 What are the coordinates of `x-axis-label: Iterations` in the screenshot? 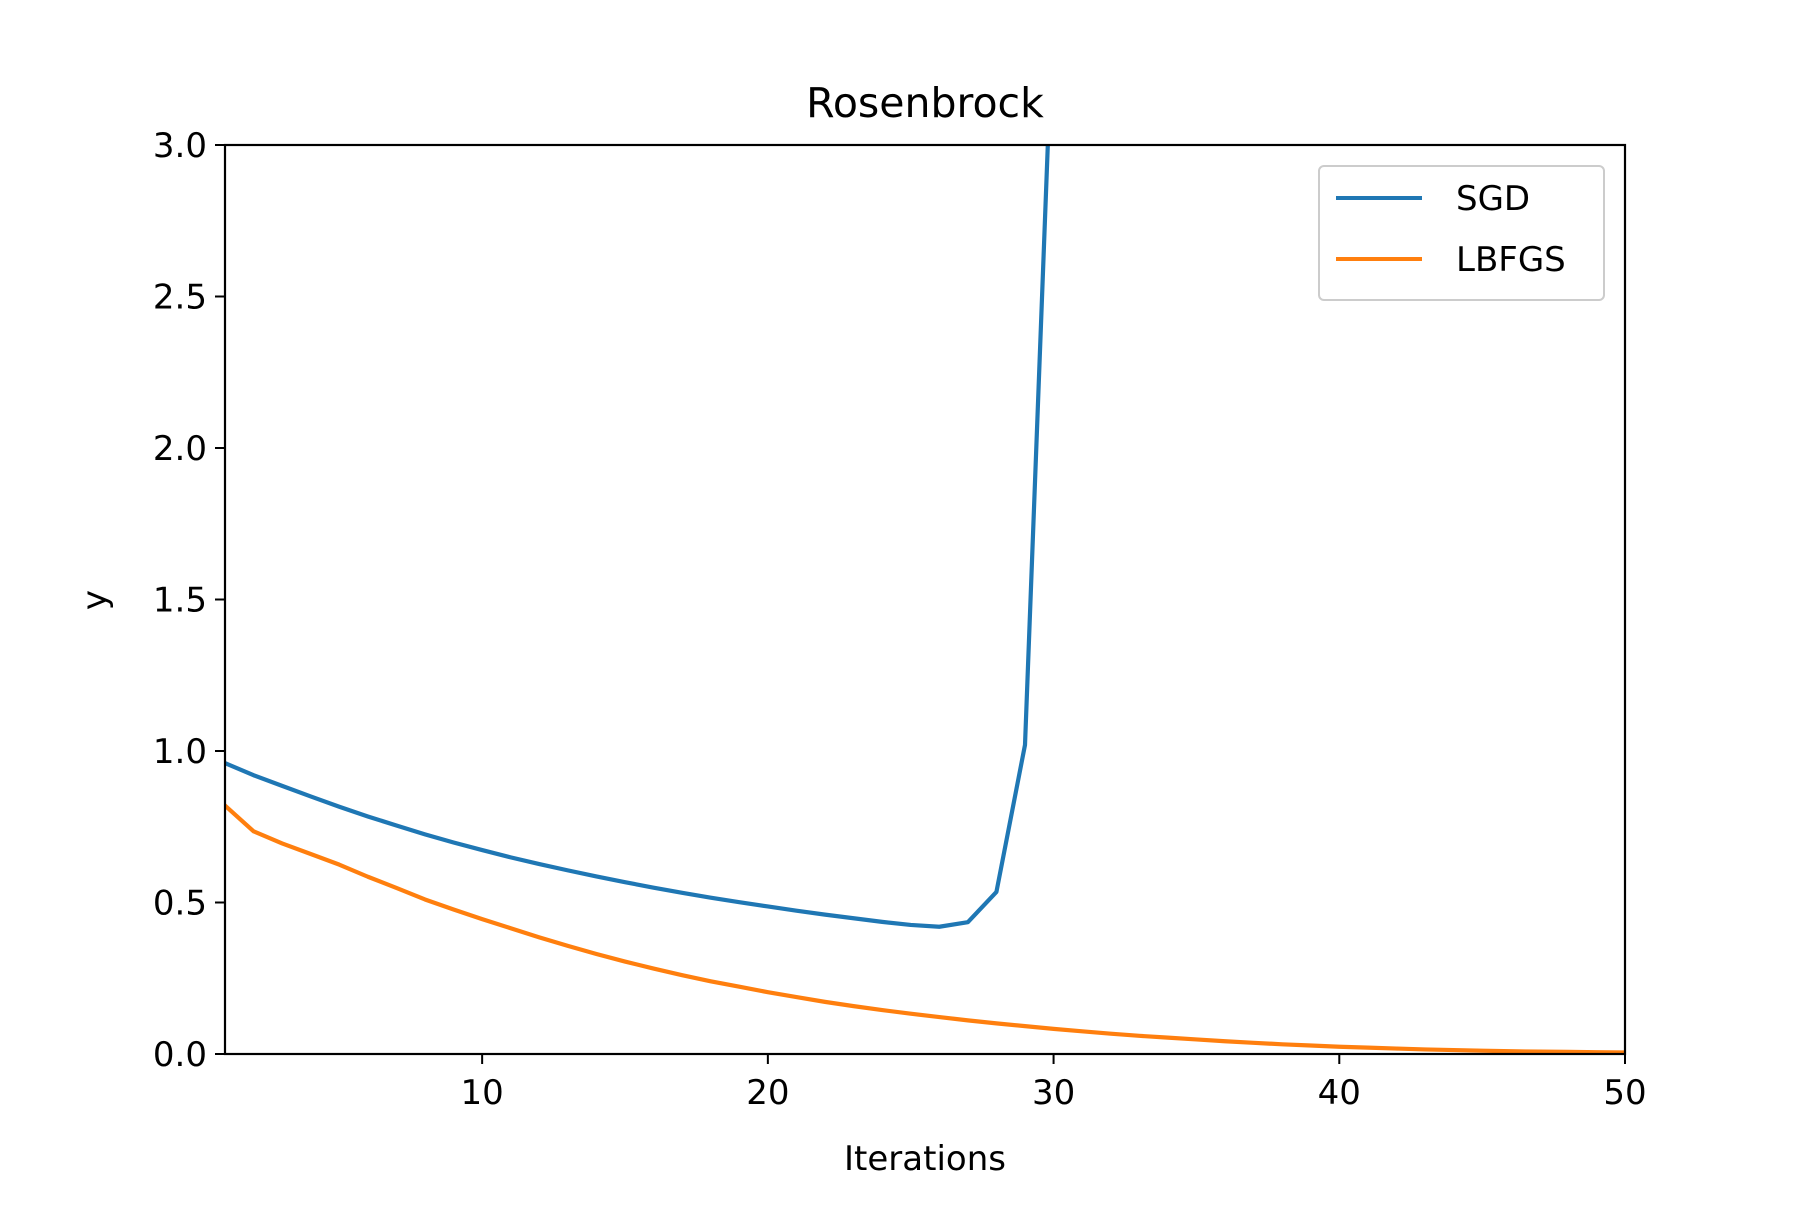 It's located at (925, 1159).